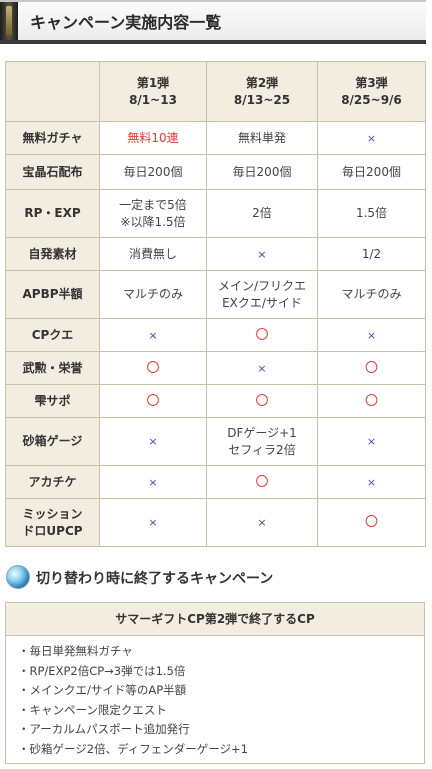  Describe the element at coordinates (215, 368) in the screenshot. I see `table-row: 武勲・栄誉 〇 × 〇` at that location.